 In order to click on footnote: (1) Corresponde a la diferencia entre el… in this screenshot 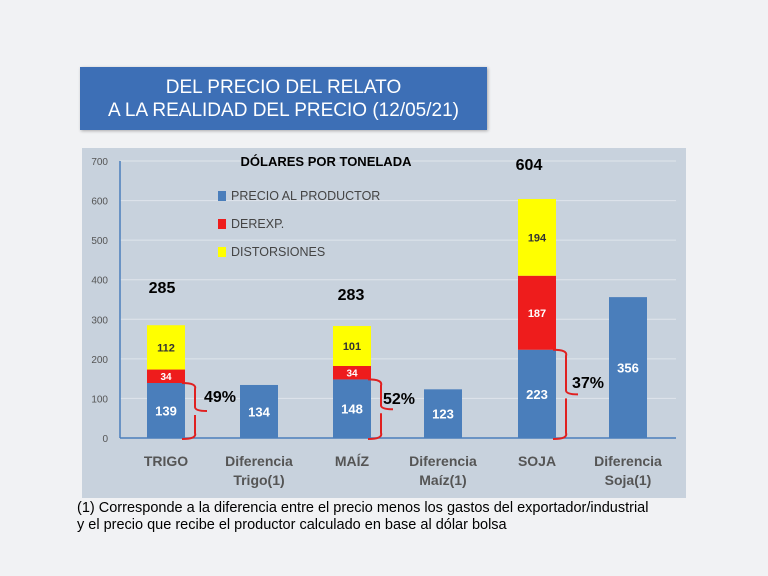, I will do `click(422, 517)`.